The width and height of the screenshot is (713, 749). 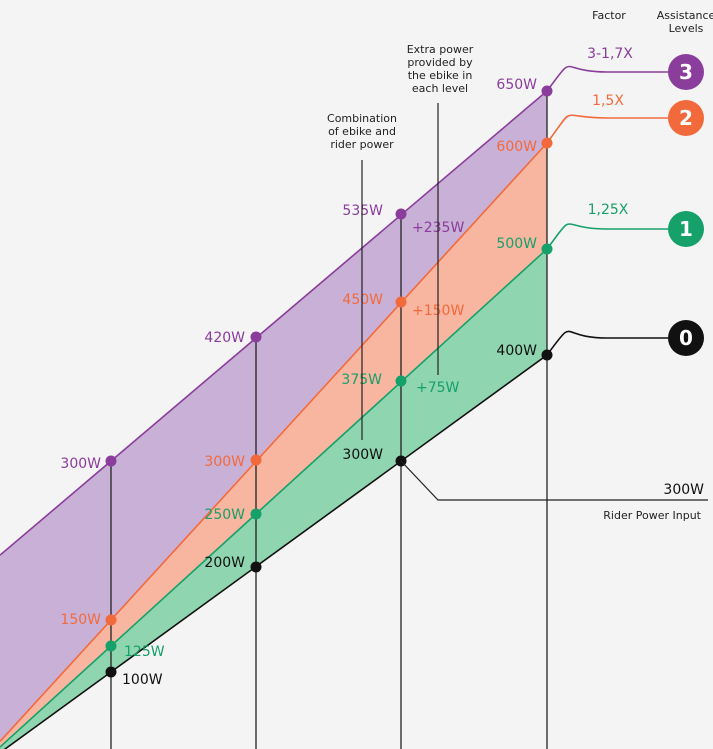 What do you see at coordinates (440, 75) in the screenshot?
I see `extra-note-line-2: the ebike in` at bounding box center [440, 75].